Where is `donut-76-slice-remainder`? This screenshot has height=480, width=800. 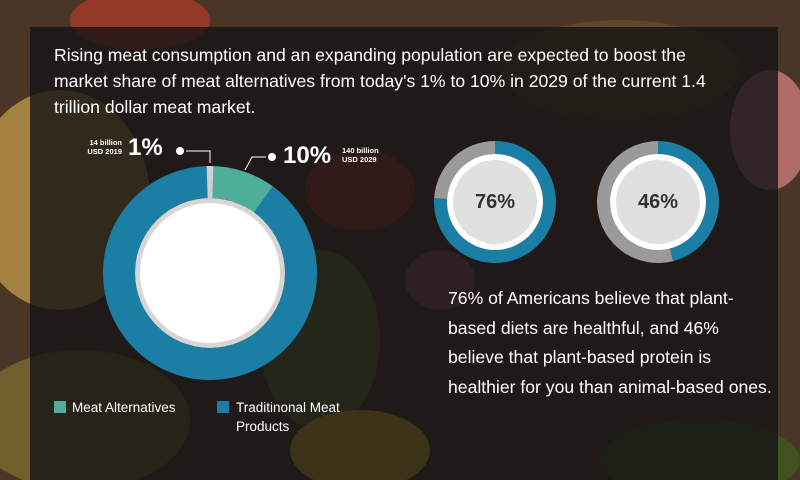
donut-76-slice-remainder is located at coordinates (464, 170).